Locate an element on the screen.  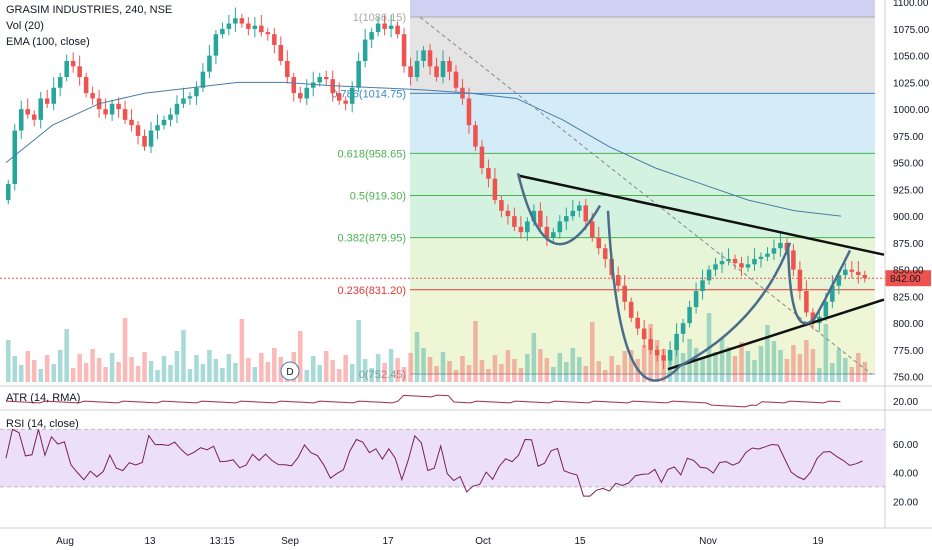
pattern-curve is located at coordinates (819, 283).